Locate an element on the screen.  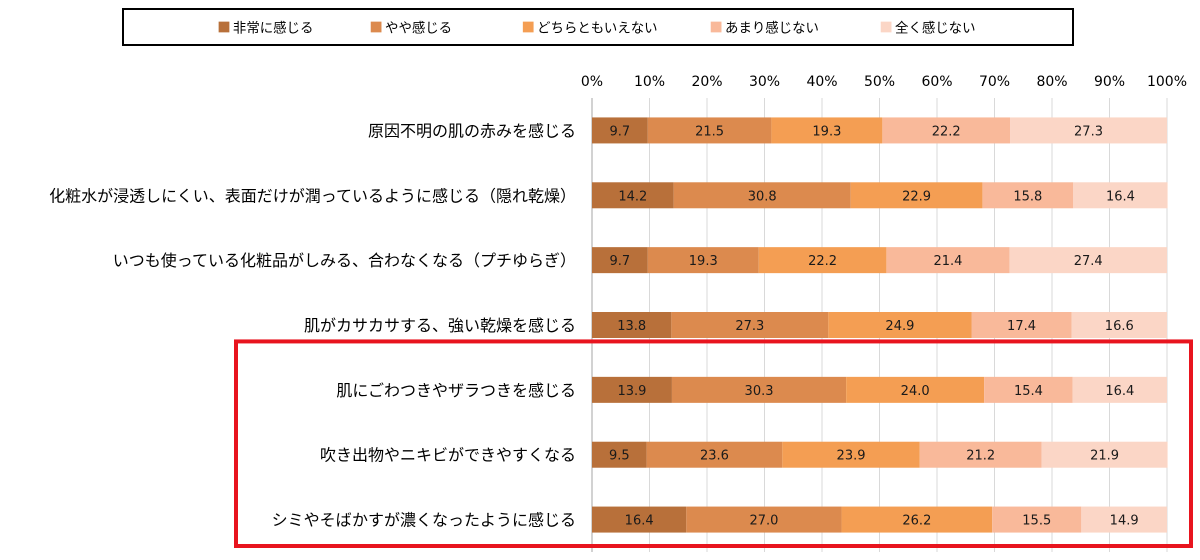
data-label: 14.2 is located at coordinates (632, 196).